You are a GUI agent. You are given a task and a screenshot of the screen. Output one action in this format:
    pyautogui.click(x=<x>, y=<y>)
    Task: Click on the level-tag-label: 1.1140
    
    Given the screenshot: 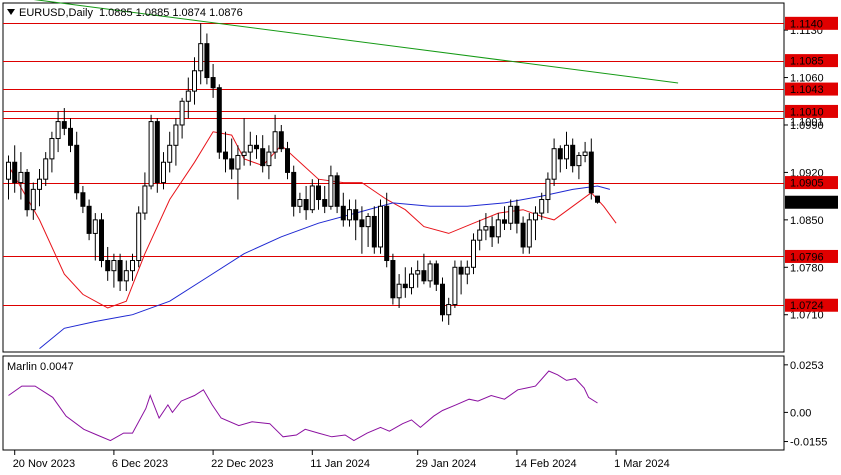 What is the action you would take?
    pyautogui.click(x=806, y=24)
    